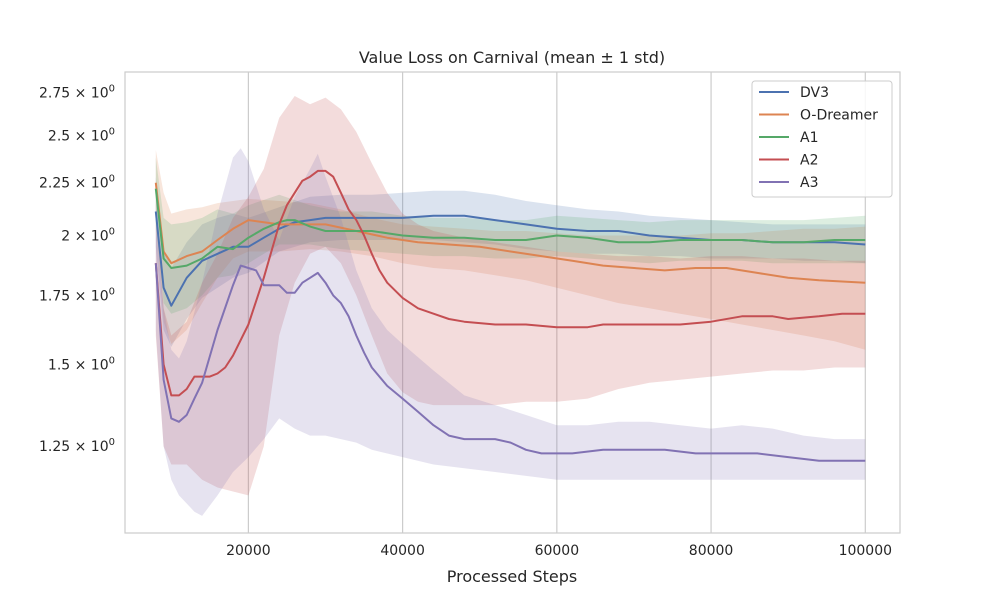  I want to click on x-tick-label: 60000, so click(557, 551).